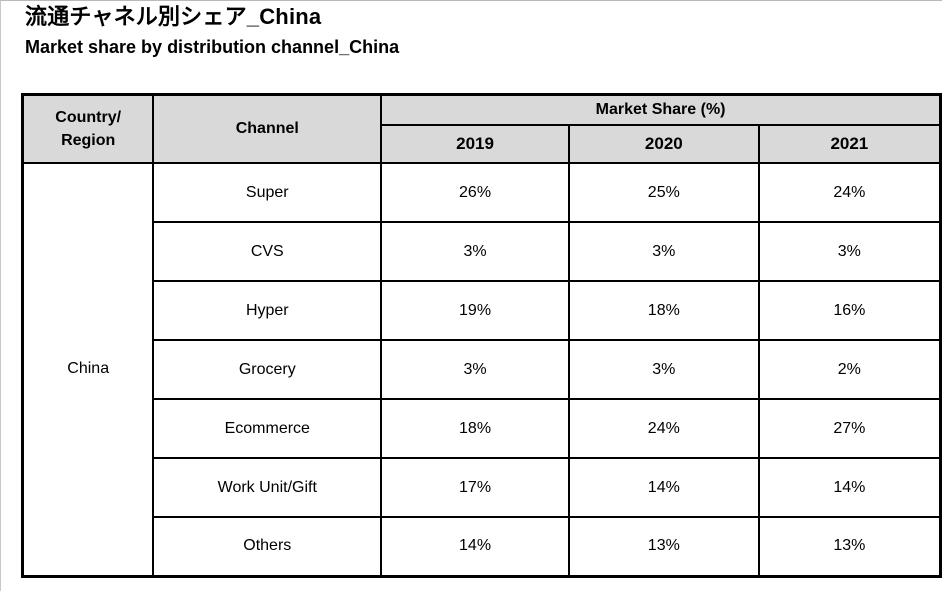 The height and width of the screenshot is (591, 942). I want to click on channel-cell: Super, so click(267, 192).